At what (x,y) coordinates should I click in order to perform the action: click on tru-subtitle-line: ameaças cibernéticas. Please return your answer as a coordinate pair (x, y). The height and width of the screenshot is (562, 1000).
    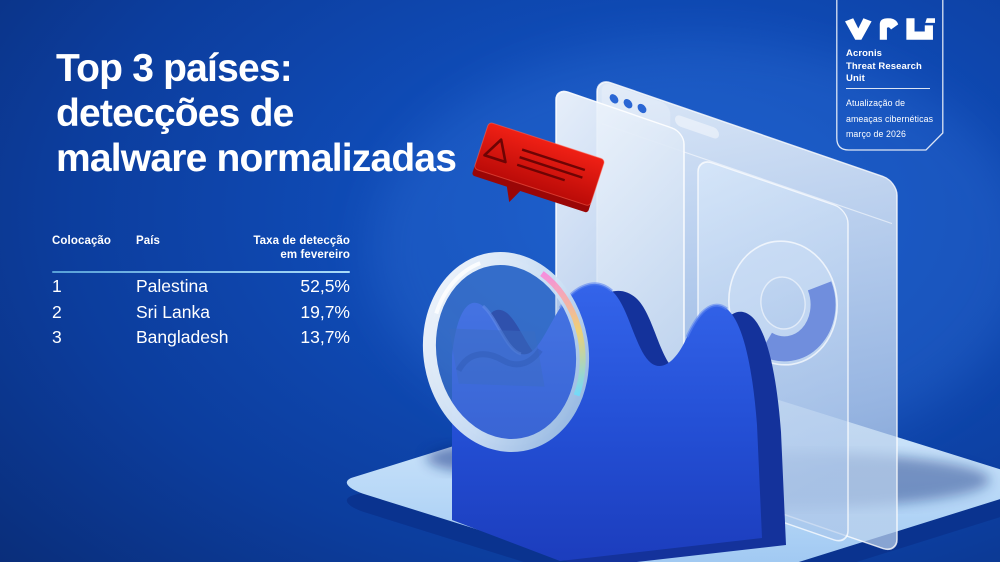
    Looking at the image, I should click on (890, 118).